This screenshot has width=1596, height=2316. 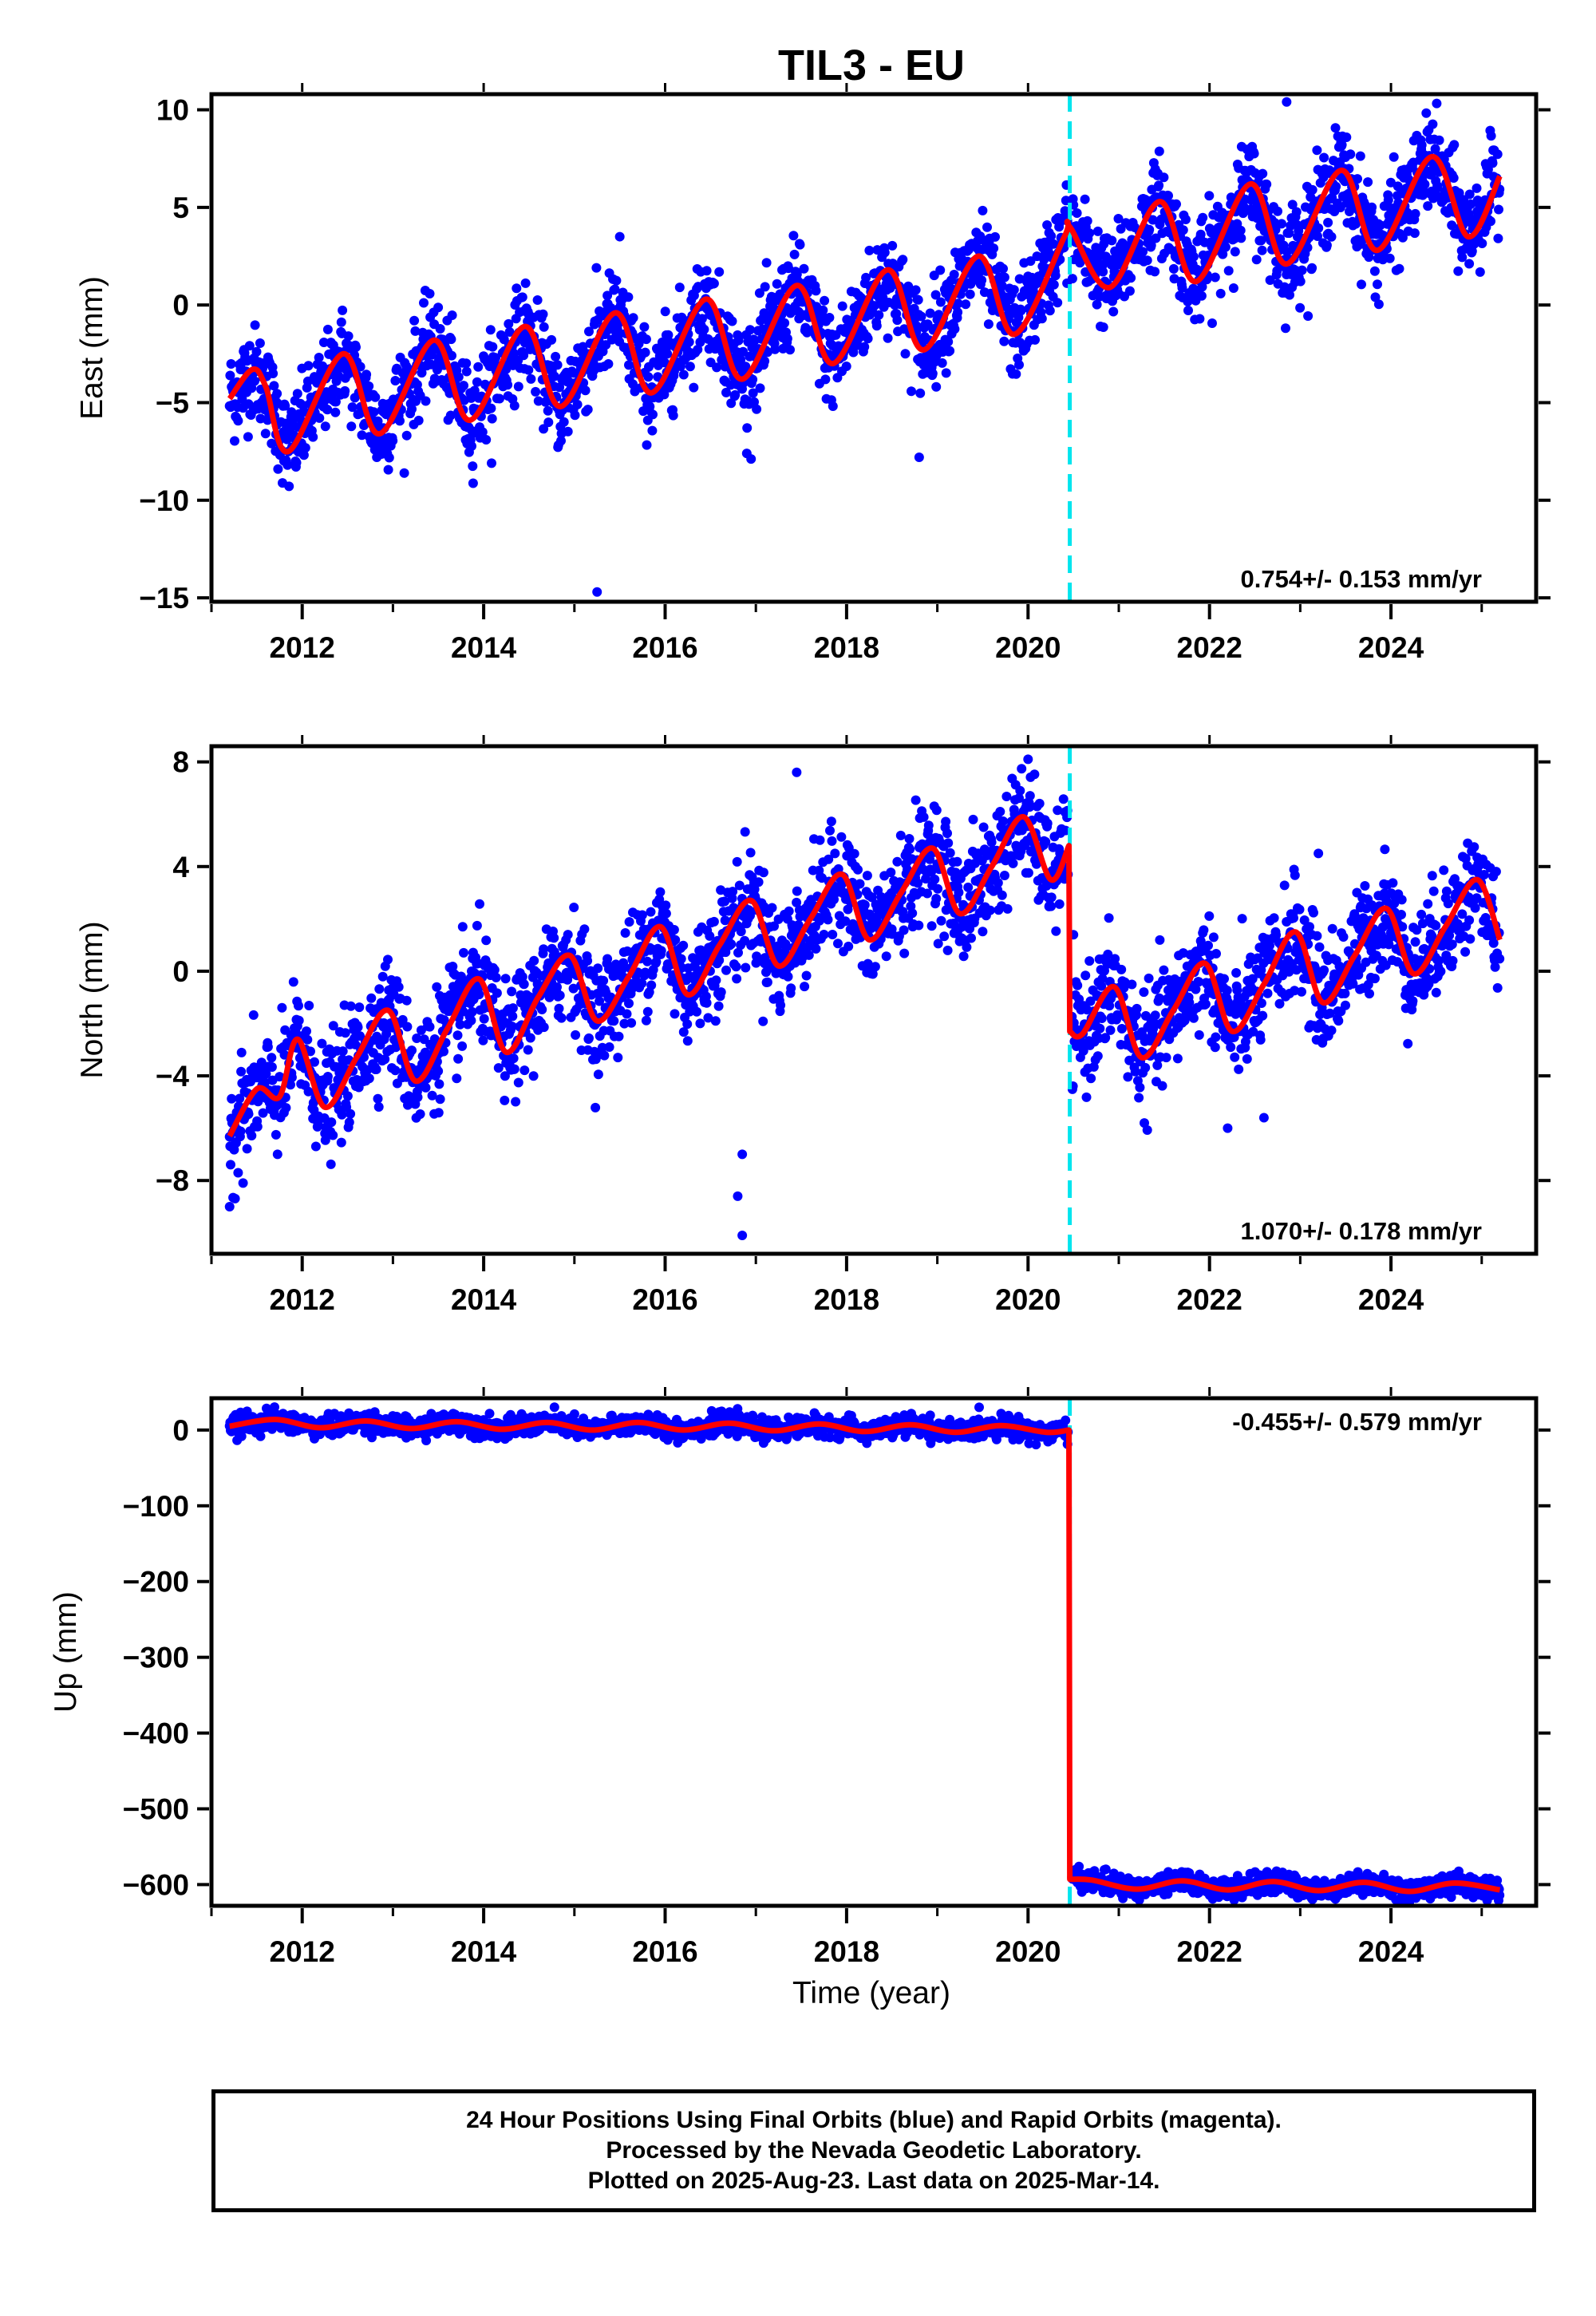 I want to click on east-y-tick-label: −5, so click(x=172, y=402).